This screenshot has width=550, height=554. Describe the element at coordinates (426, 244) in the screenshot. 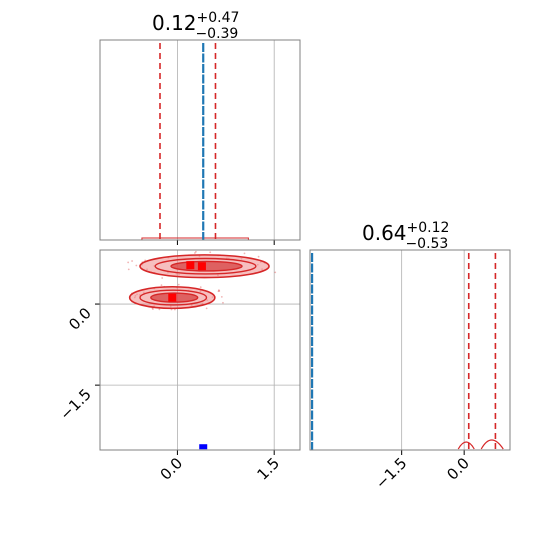

I see `right-histogram-title-minus: −0.53` at that location.